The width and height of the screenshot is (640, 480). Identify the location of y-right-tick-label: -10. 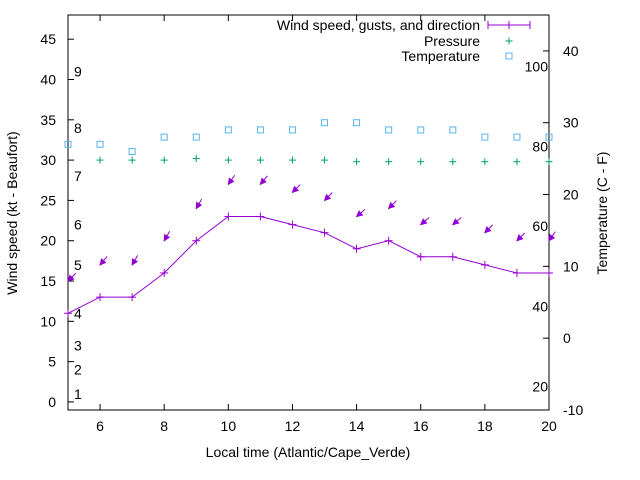
(573, 410).